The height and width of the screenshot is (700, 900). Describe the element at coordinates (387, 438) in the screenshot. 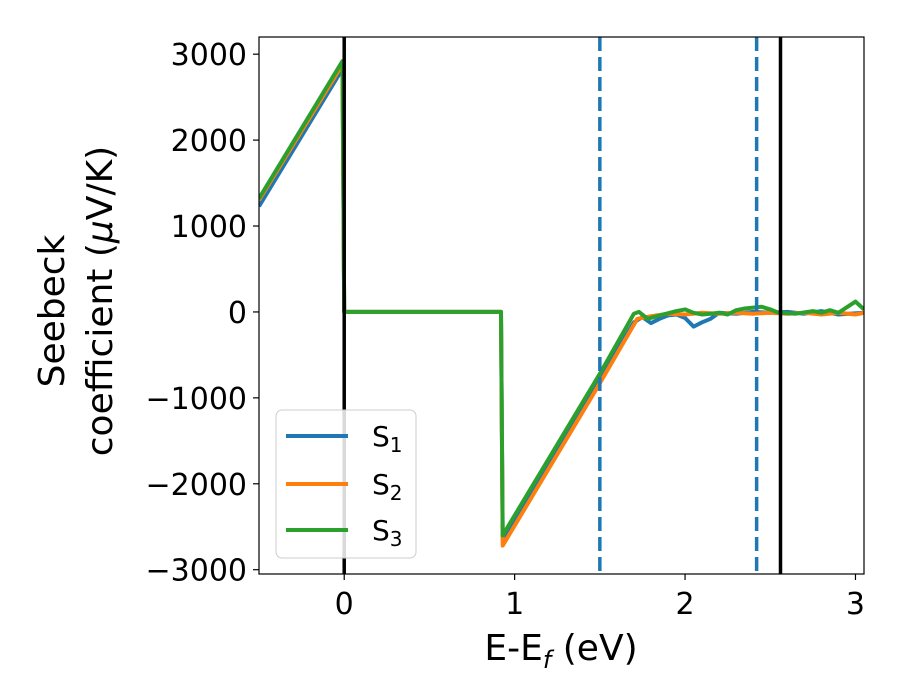

I see `legend-label-s1: S1` at that location.